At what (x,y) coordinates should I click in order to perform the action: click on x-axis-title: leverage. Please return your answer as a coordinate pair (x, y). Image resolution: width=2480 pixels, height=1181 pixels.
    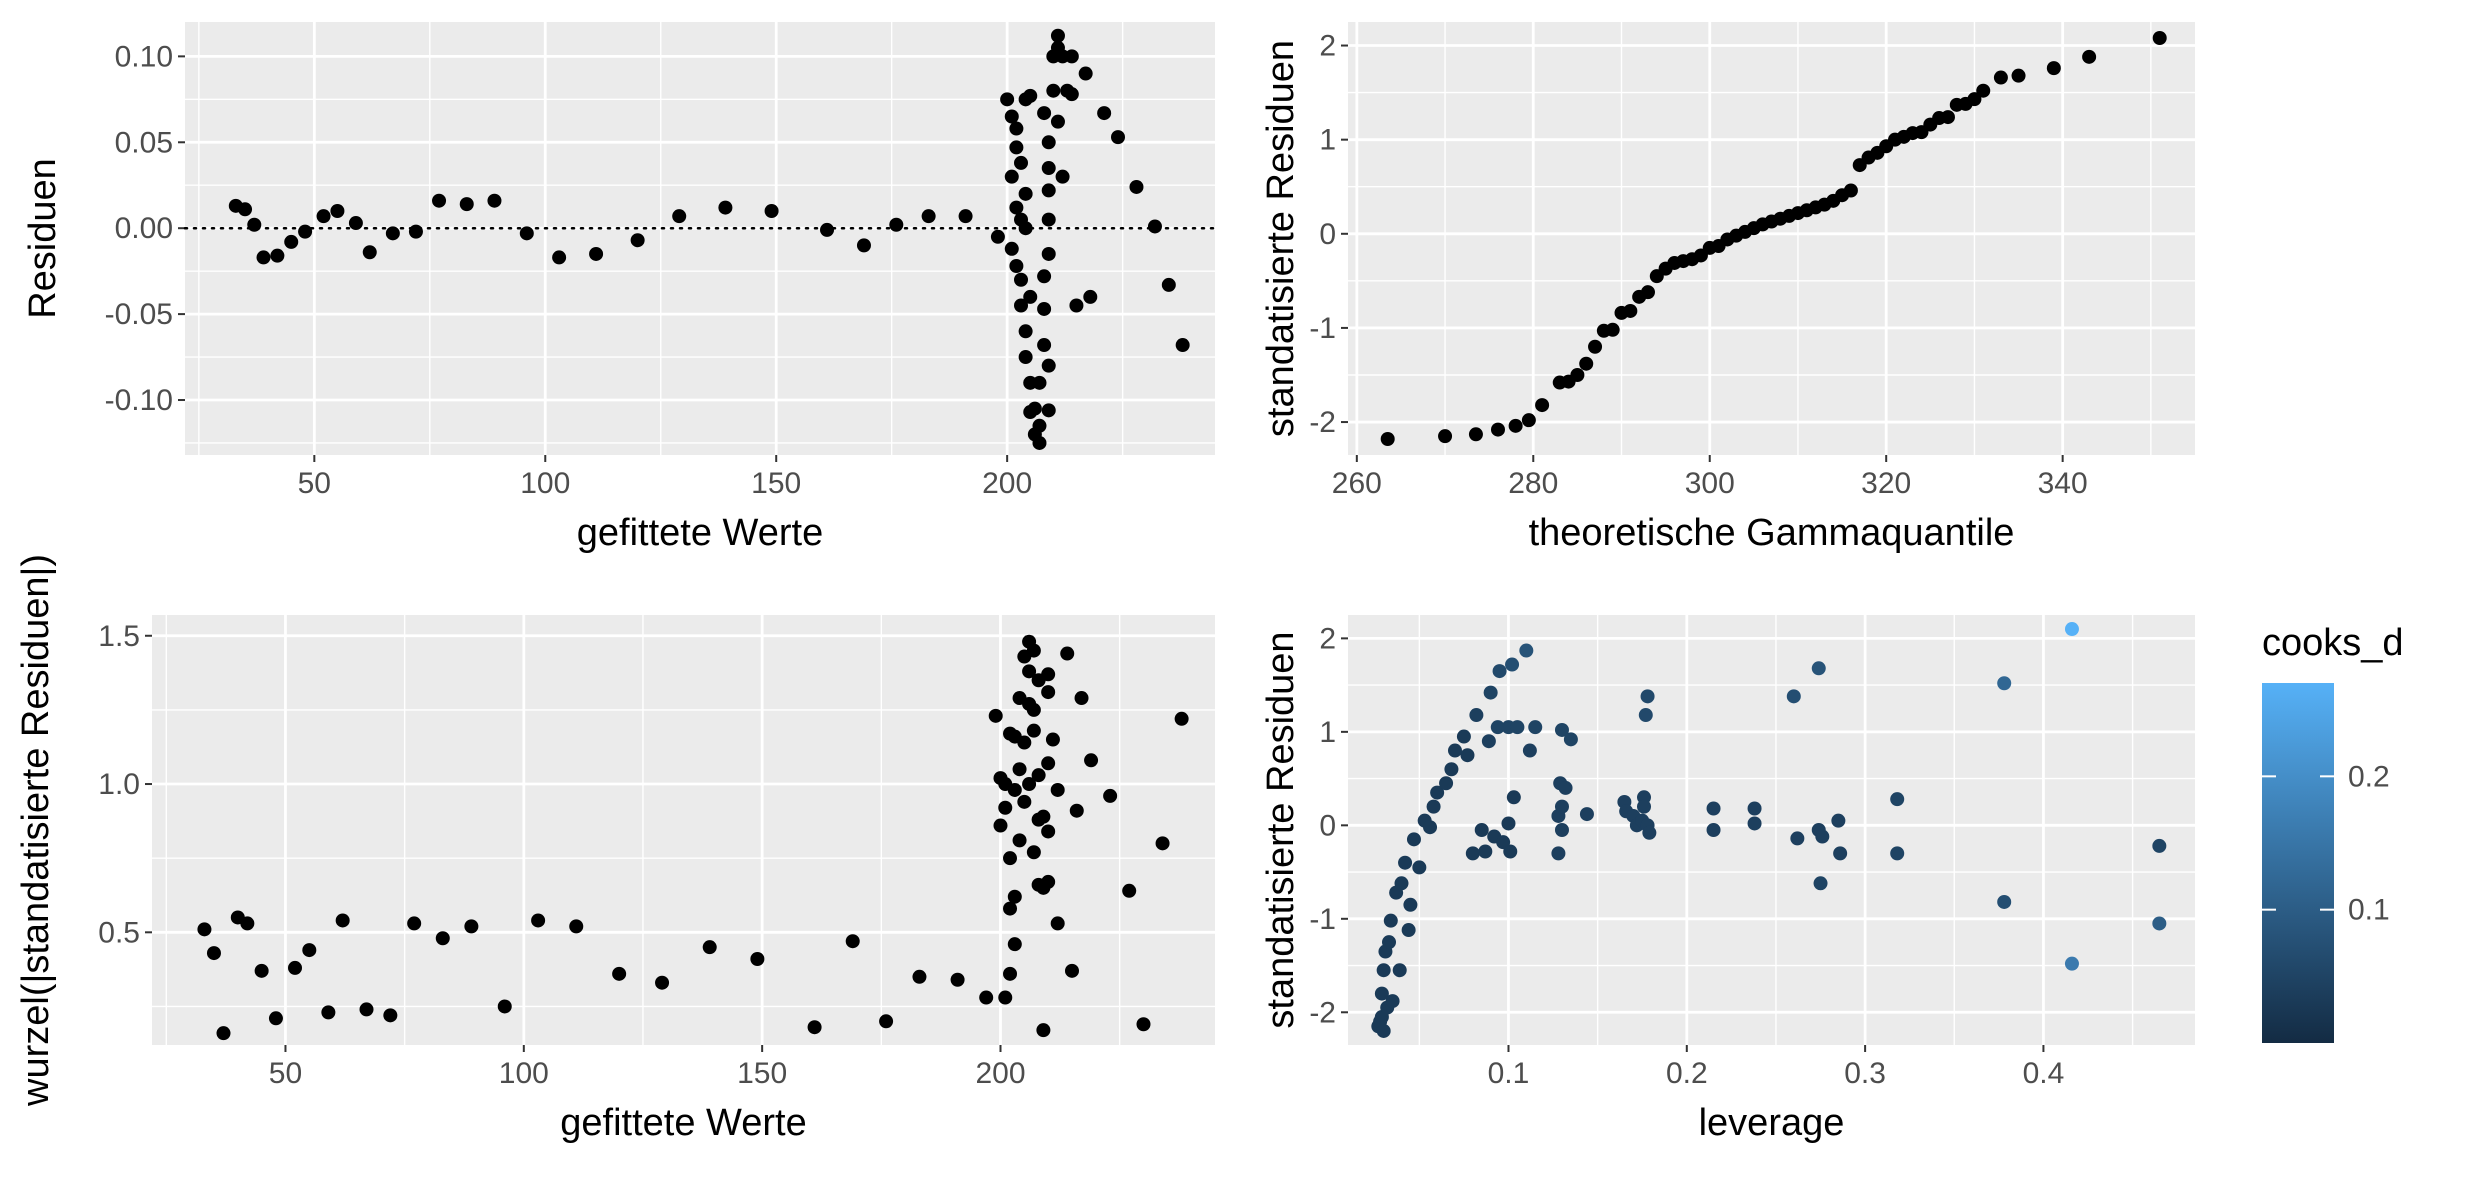
    Looking at the image, I should click on (1772, 1123).